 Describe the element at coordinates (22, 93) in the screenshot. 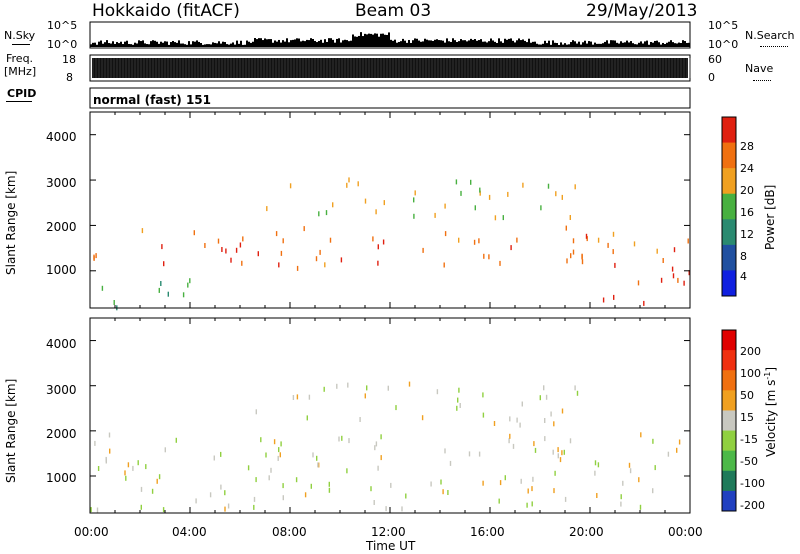

I see `cpid-label: CPID` at that location.